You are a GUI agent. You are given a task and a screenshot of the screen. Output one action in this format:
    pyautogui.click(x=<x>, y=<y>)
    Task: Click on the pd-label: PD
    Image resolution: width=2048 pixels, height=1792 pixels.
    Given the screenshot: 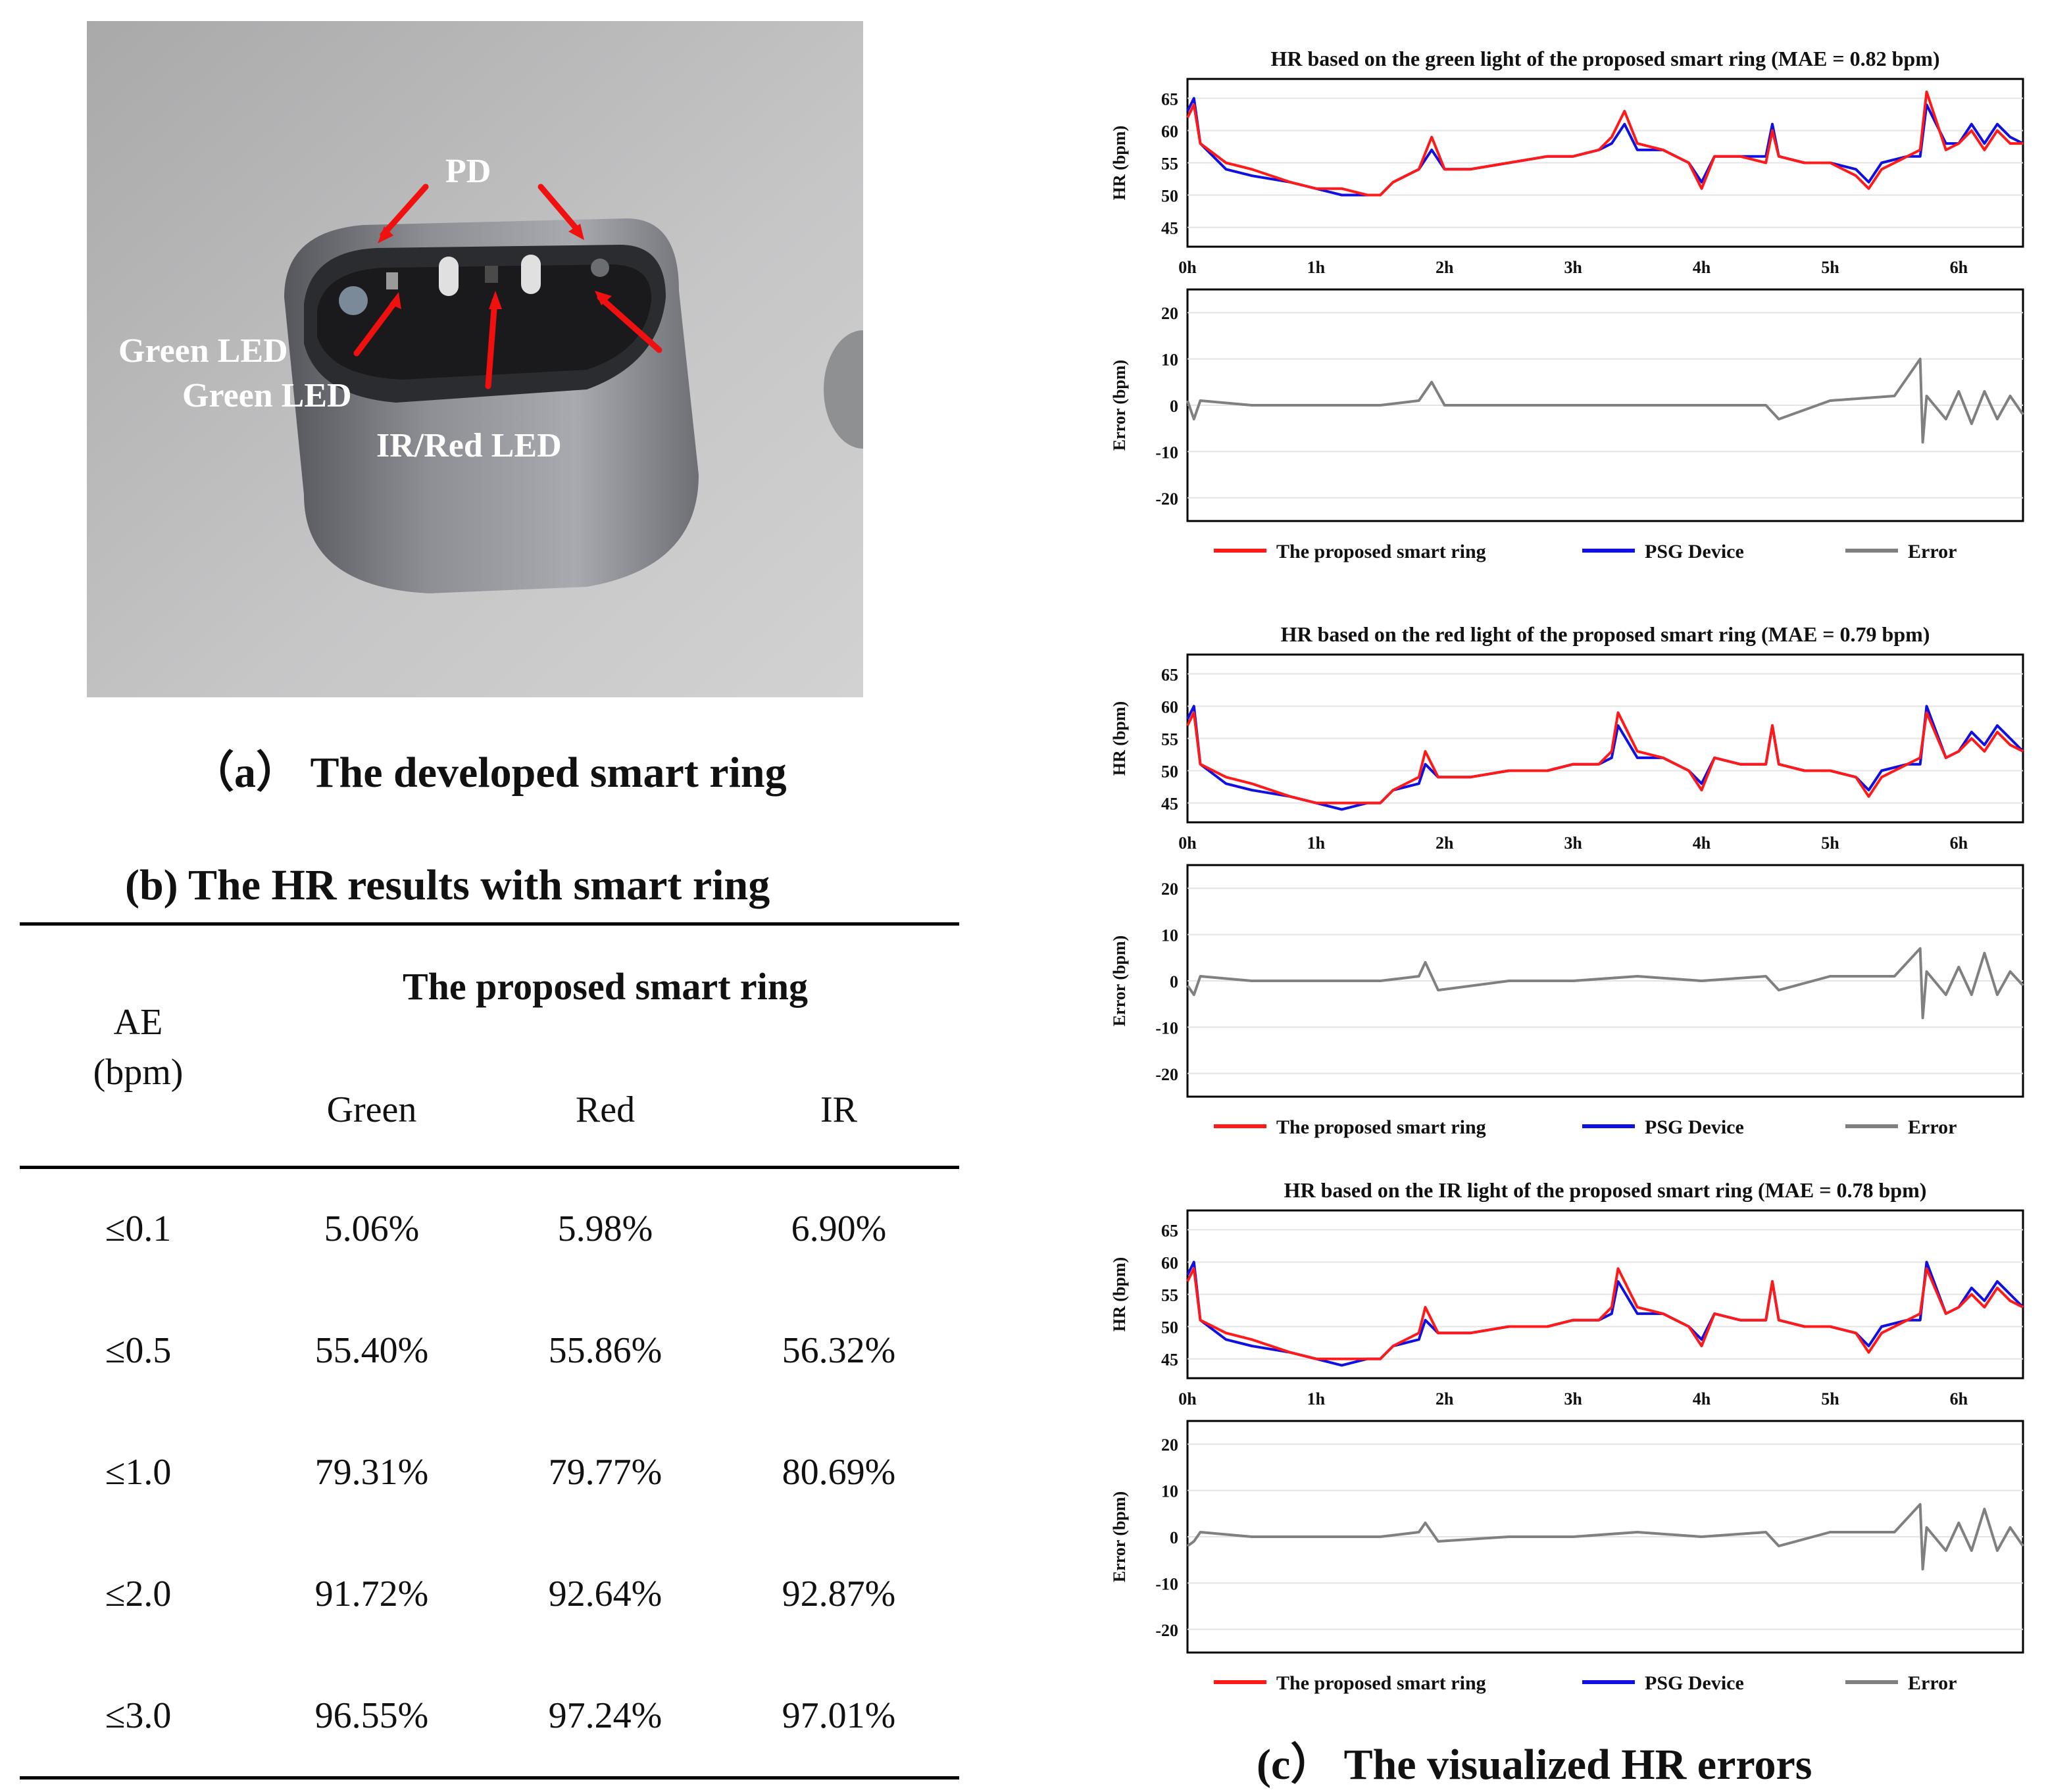 What is the action you would take?
    pyautogui.click(x=468, y=171)
    